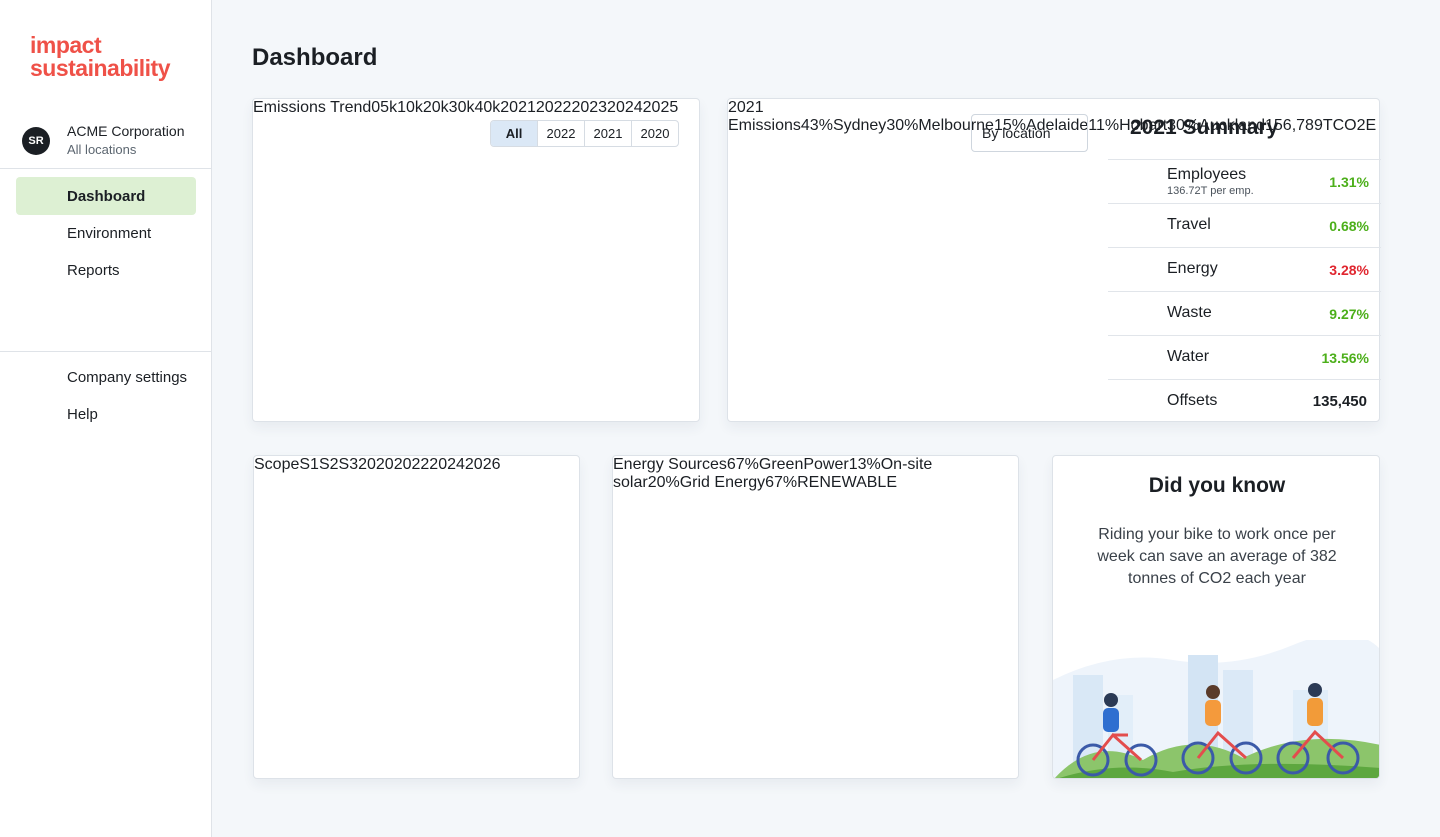 The height and width of the screenshot is (837, 1440). I want to click on center-label: TCO2E, so click(1349, 125).